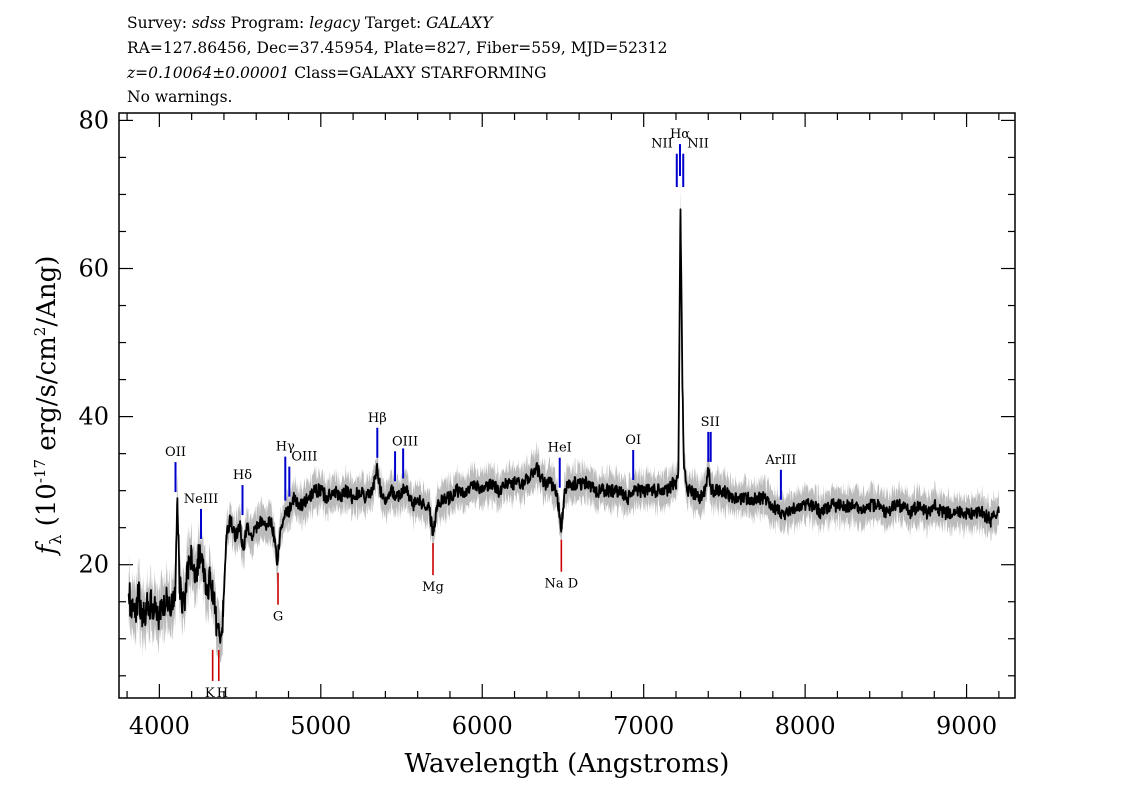 The image size is (1134, 810). I want to click on emission-line-label: Hδ, so click(242, 475).